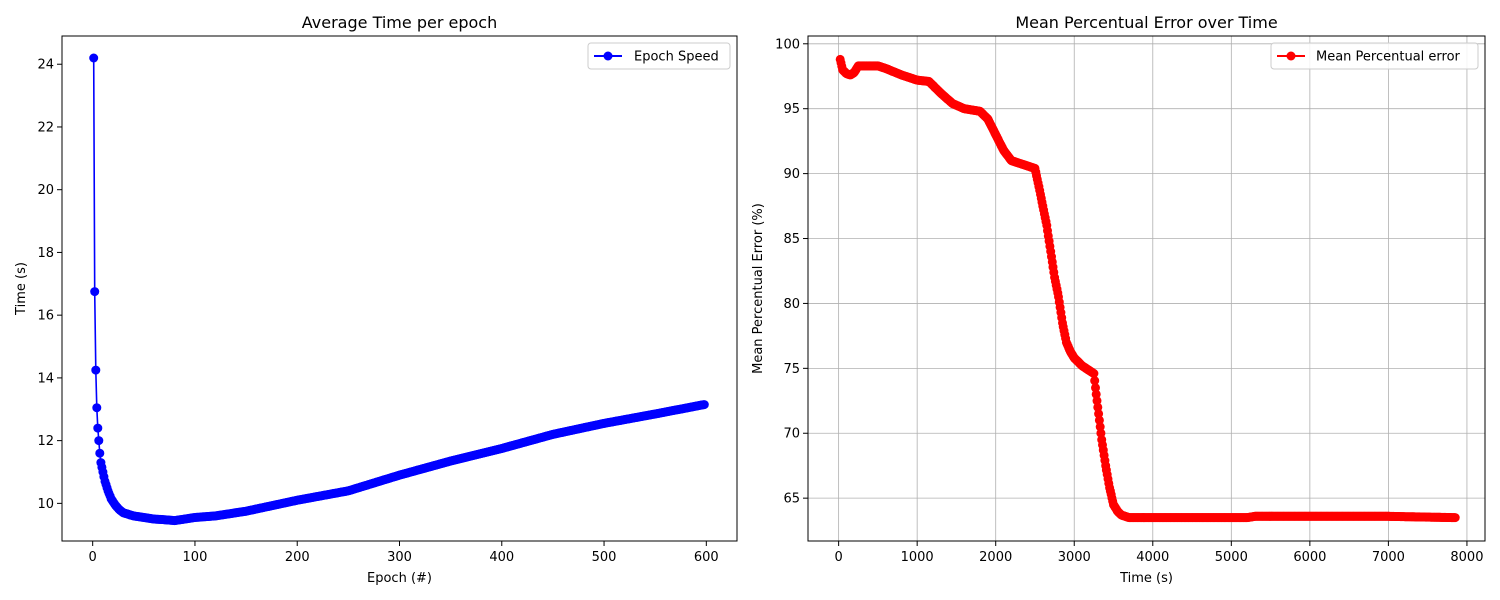 Image resolution: width=1500 pixels, height=600 pixels. What do you see at coordinates (297, 557) in the screenshot?
I see `x-tick-label: 200` at bounding box center [297, 557].